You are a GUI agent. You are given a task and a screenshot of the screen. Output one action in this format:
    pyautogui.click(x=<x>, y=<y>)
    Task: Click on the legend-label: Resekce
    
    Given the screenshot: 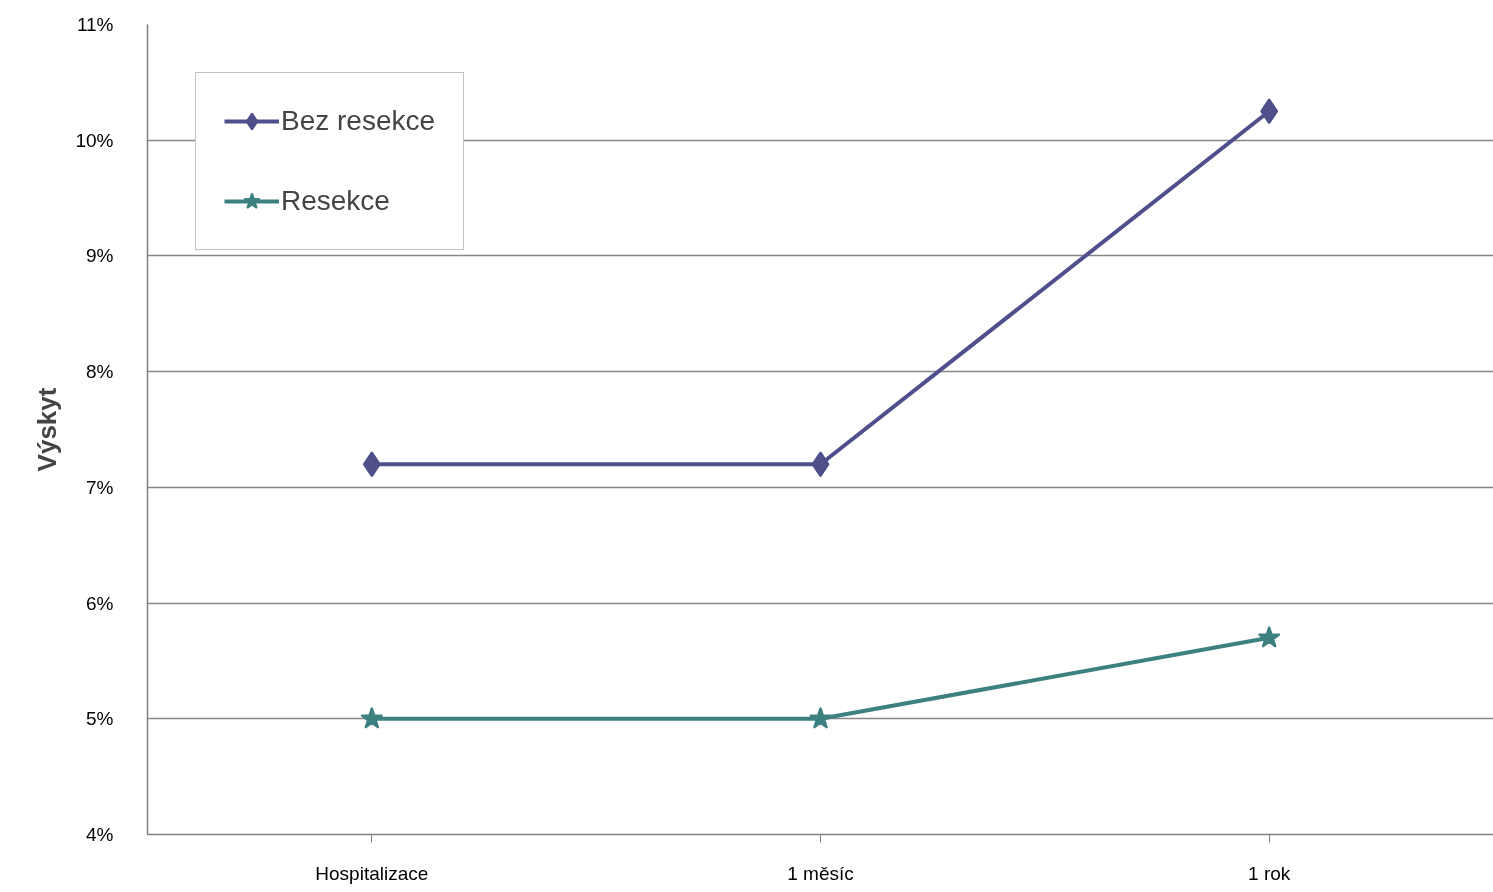 What is the action you would take?
    pyautogui.click(x=335, y=201)
    